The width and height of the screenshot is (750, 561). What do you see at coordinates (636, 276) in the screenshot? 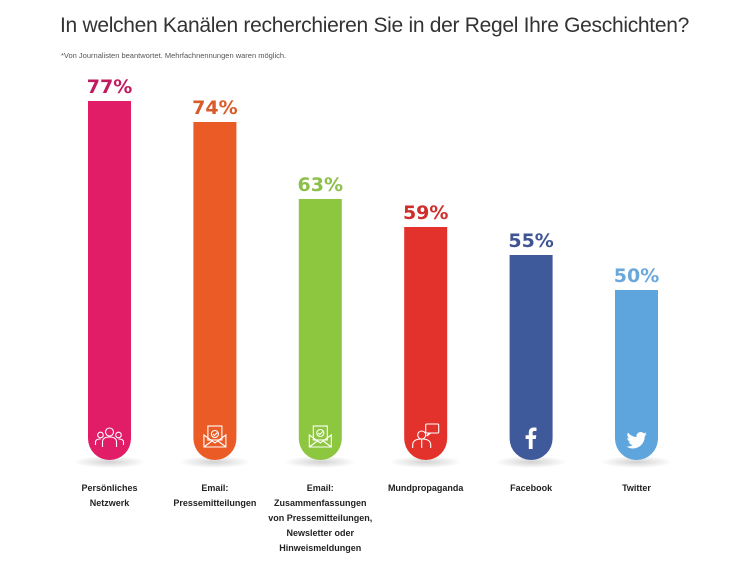
I see `value-label: 50%` at bounding box center [636, 276].